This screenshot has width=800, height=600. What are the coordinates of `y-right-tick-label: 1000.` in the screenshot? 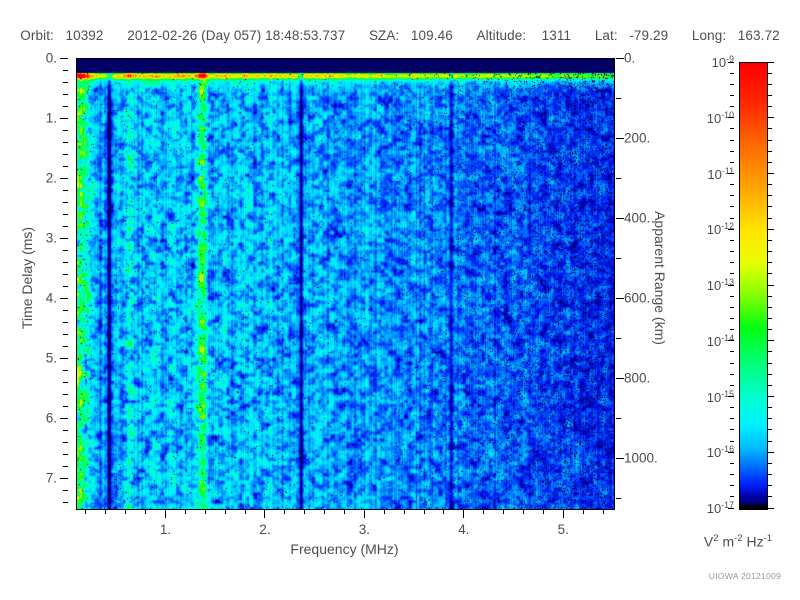 It's located at (641, 458).